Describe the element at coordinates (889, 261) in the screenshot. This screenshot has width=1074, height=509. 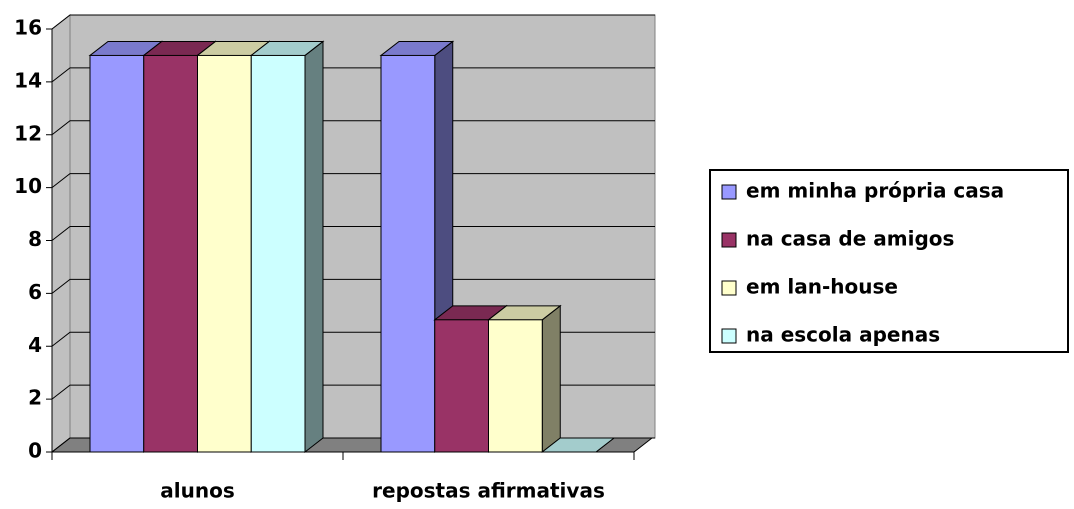
I see `legend-box` at that location.